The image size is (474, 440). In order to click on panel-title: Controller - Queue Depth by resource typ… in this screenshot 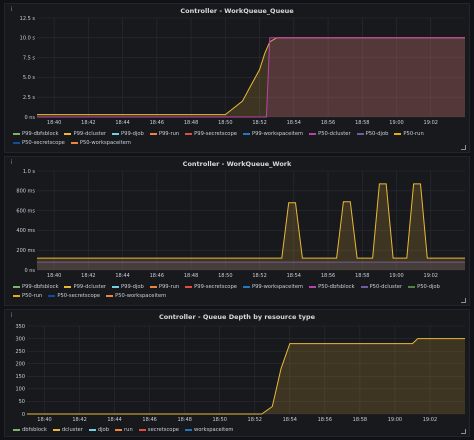, I will do `click(237, 317)`.